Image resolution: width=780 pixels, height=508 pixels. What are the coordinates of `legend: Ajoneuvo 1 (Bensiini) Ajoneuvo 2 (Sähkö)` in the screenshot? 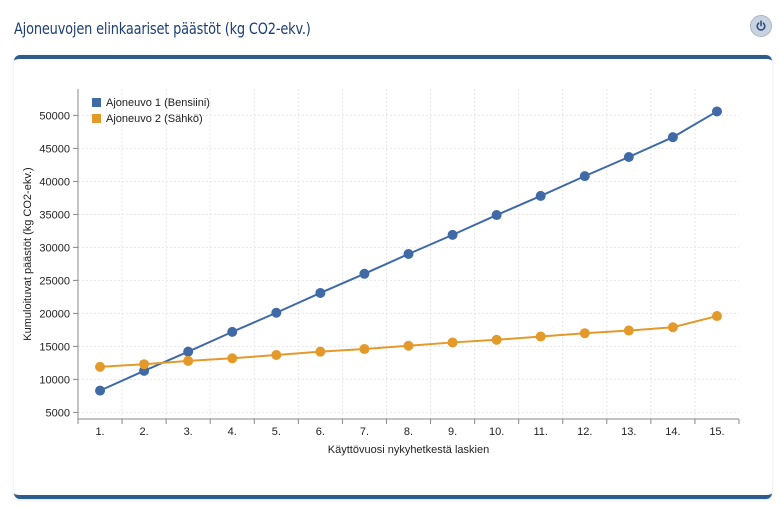 It's located at (151, 111).